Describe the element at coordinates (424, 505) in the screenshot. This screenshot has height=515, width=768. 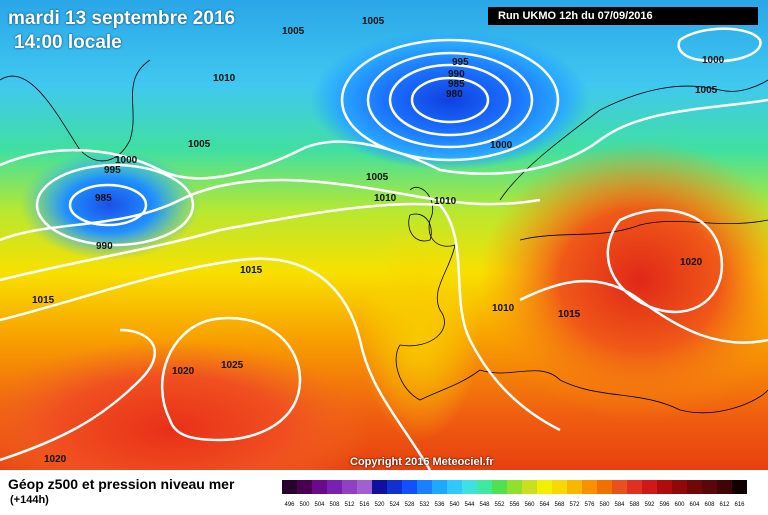
I see `legend-value-label: 532` at that location.